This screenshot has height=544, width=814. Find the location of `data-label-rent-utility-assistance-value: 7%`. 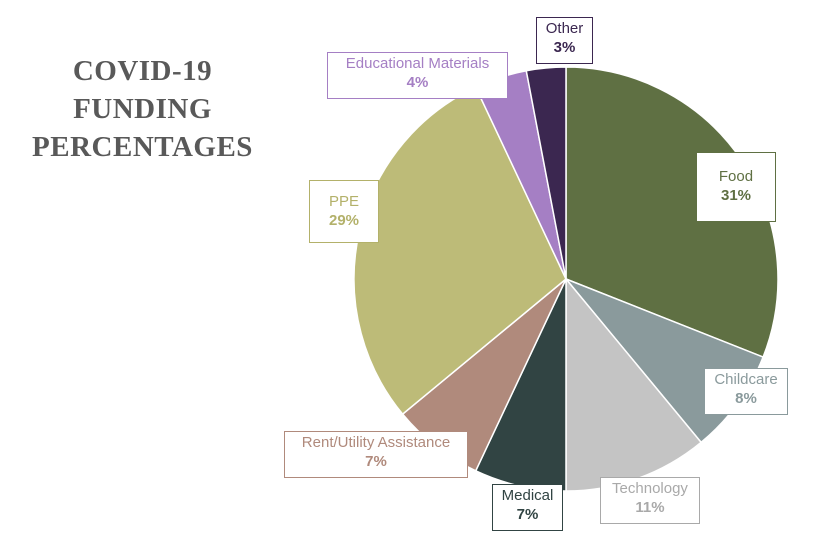

data-label-rent-utility-assistance-value: 7% is located at coordinates (376, 461).